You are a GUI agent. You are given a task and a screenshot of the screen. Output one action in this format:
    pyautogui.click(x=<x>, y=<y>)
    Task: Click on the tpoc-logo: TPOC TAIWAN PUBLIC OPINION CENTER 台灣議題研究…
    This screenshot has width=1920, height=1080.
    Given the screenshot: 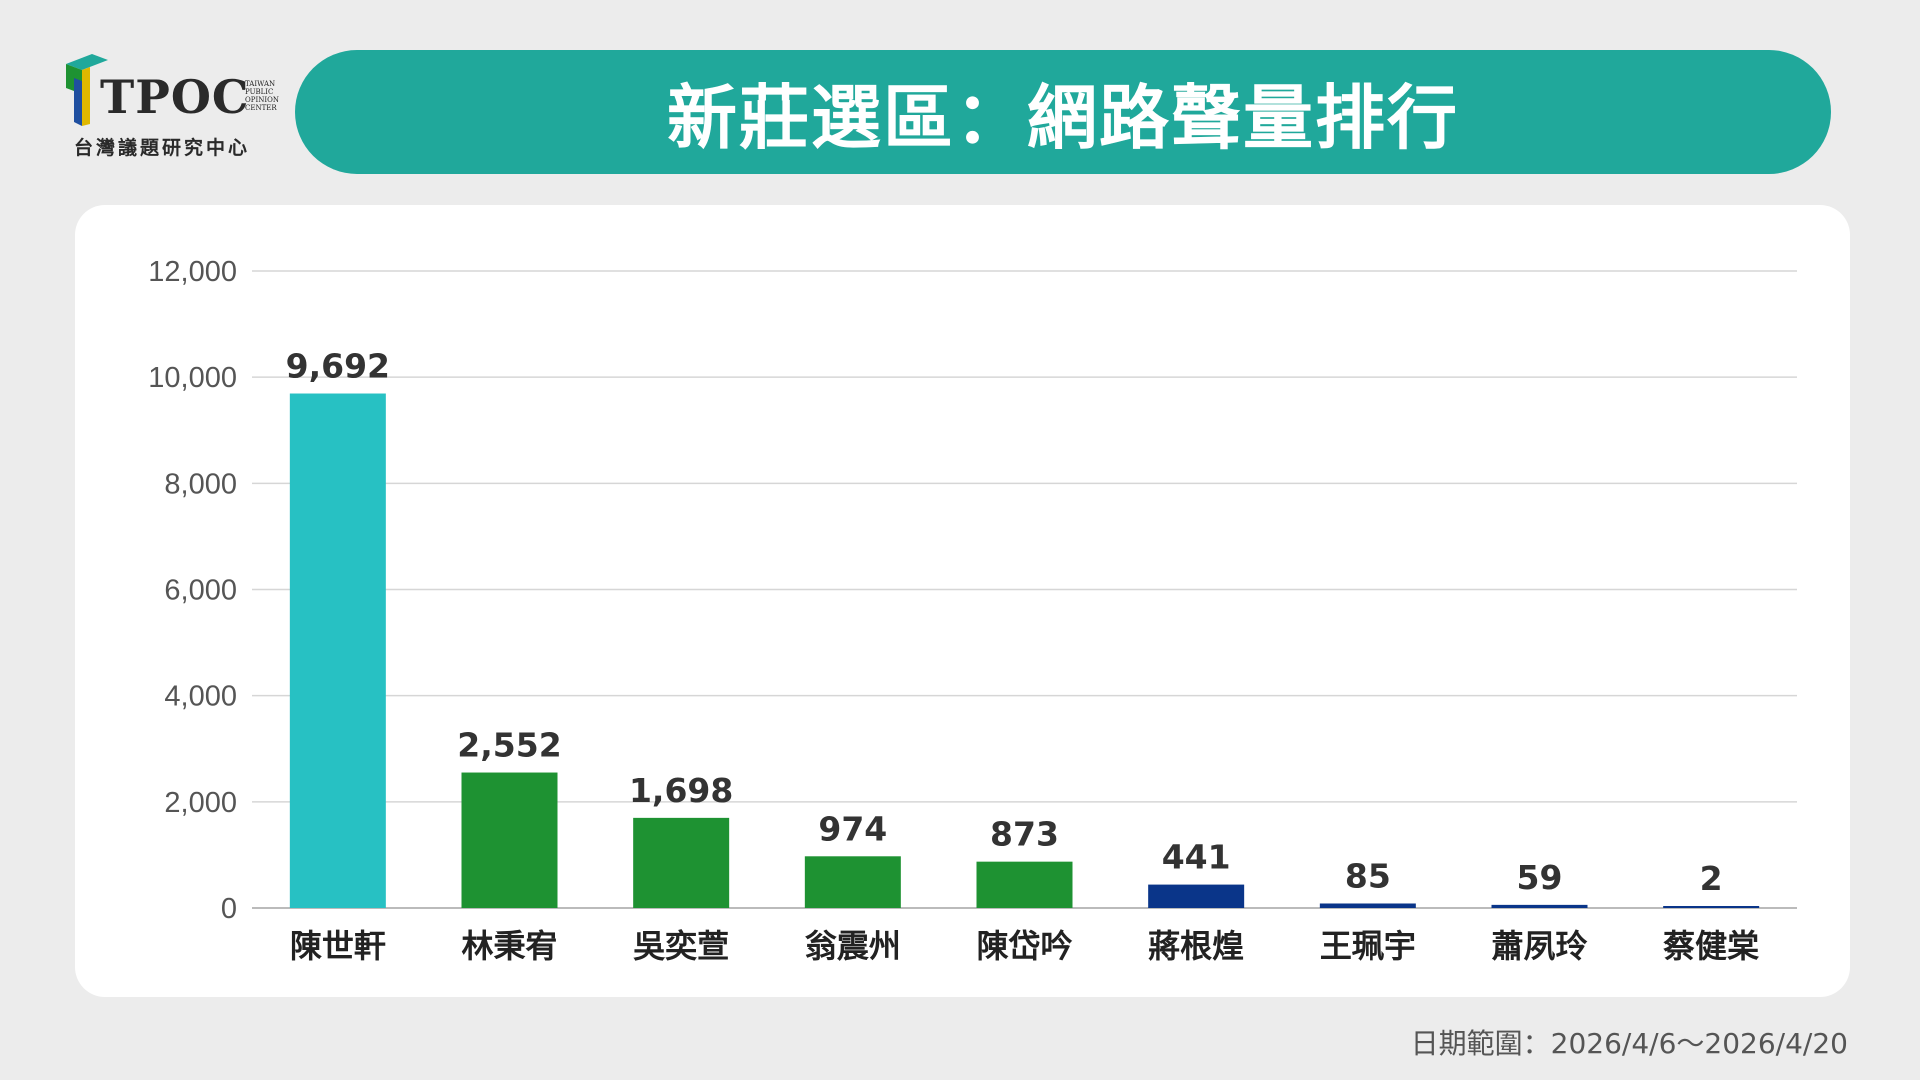 What is the action you would take?
    pyautogui.click(x=176, y=106)
    